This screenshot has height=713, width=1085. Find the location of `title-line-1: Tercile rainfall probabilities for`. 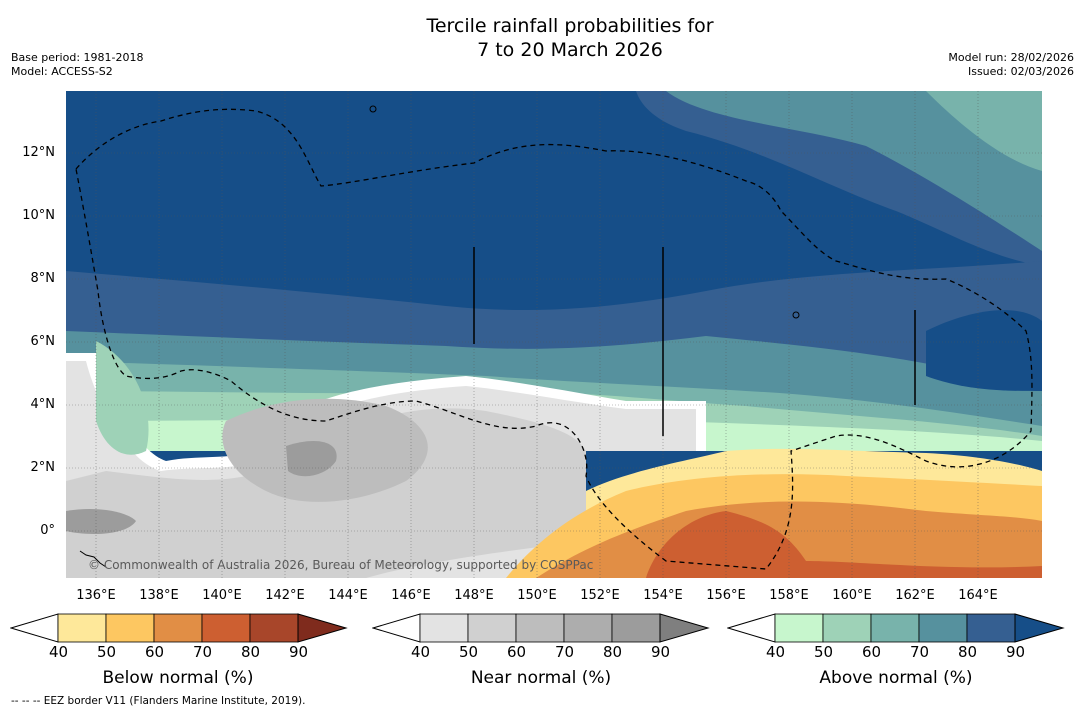

title-line-1: Tercile rainfall probabilities for is located at coordinates (570, 26).